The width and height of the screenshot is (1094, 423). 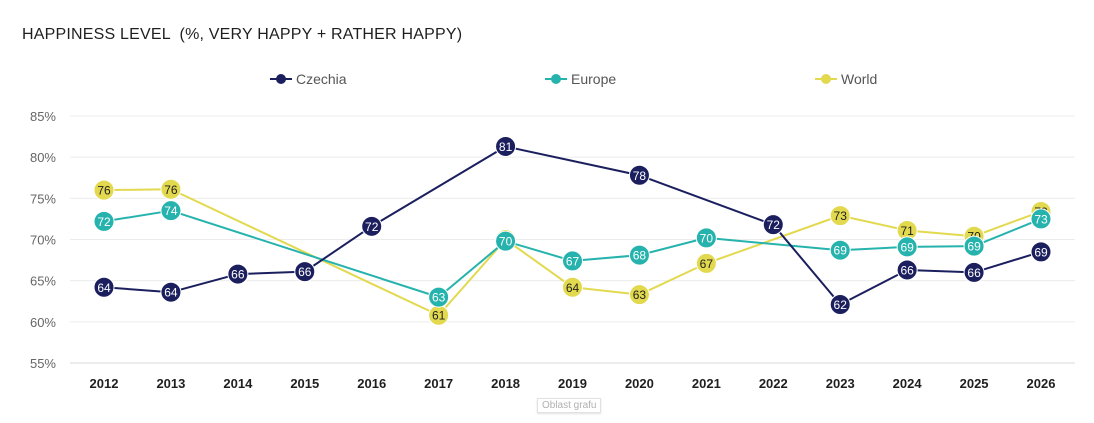 I want to click on legend-item-czechia: Czechia, so click(x=308, y=79).